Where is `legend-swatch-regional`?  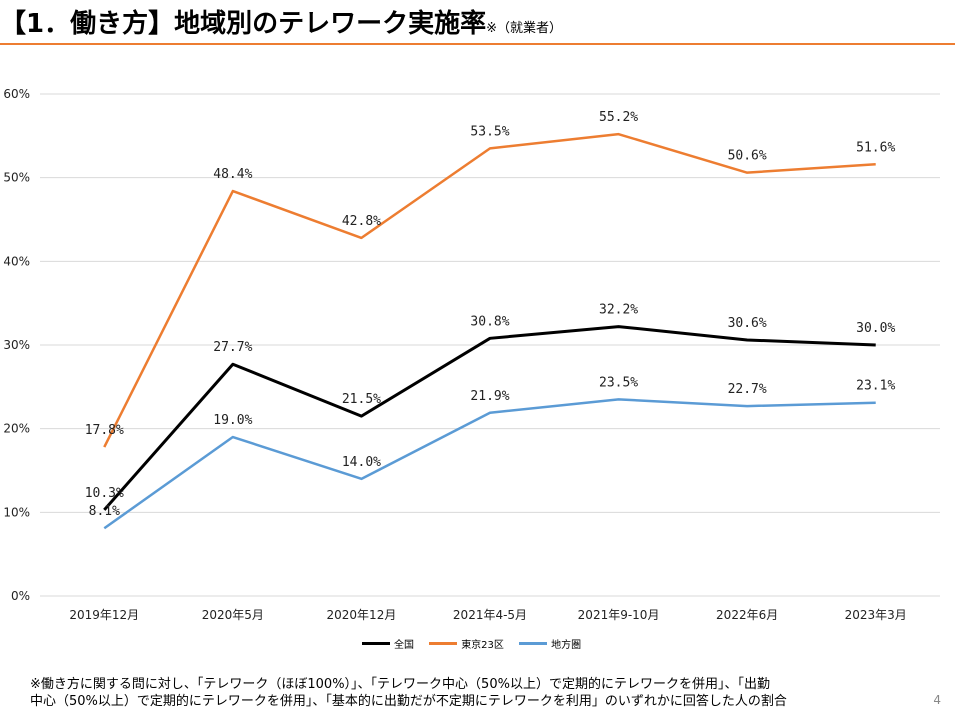 legend-swatch-regional is located at coordinates (533, 643).